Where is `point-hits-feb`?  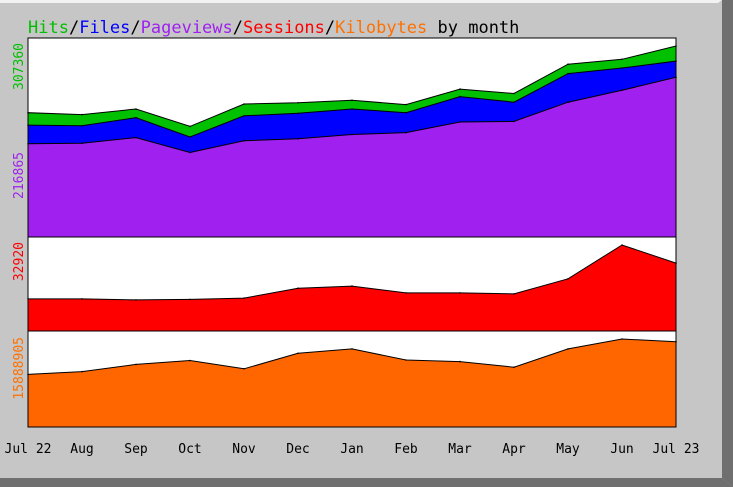
point-hits-feb is located at coordinates (406, 104).